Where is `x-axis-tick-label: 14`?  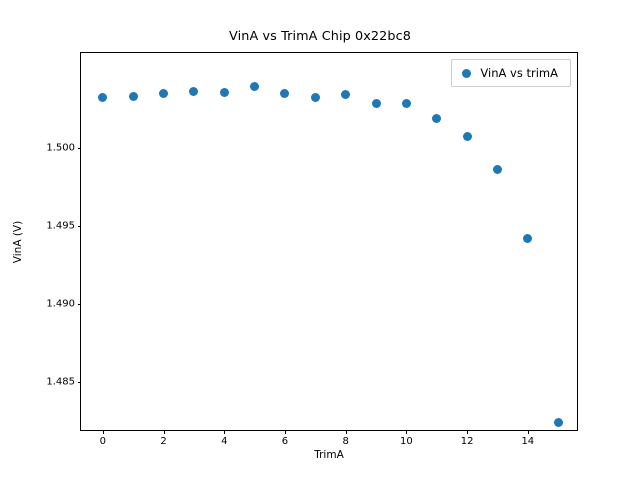
x-axis-tick-label: 14 is located at coordinates (528, 441).